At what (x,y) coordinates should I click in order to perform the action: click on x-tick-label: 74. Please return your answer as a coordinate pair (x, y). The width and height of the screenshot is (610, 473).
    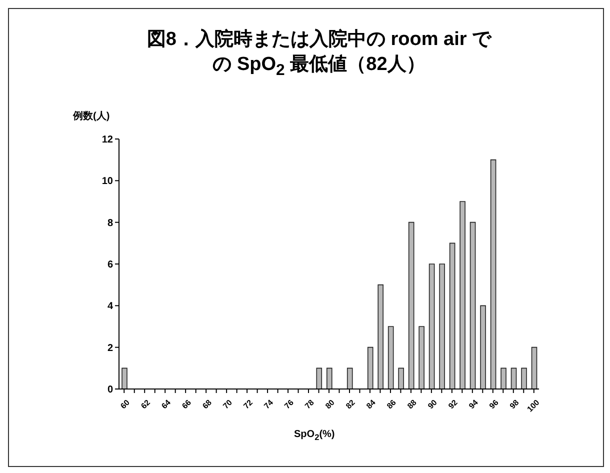
    Looking at the image, I should click on (269, 404).